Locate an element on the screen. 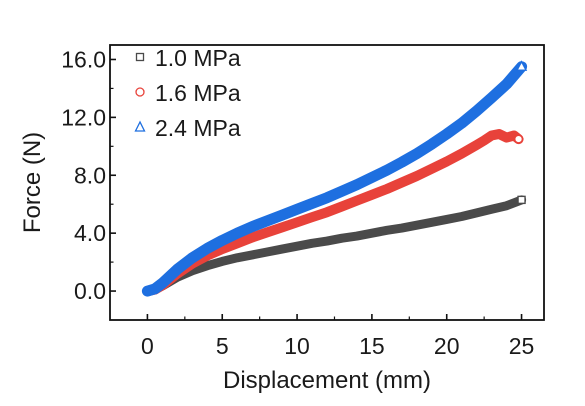 The width and height of the screenshot is (585, 406). y-tick-label: 12.0 is located at coordinates (83, 117).